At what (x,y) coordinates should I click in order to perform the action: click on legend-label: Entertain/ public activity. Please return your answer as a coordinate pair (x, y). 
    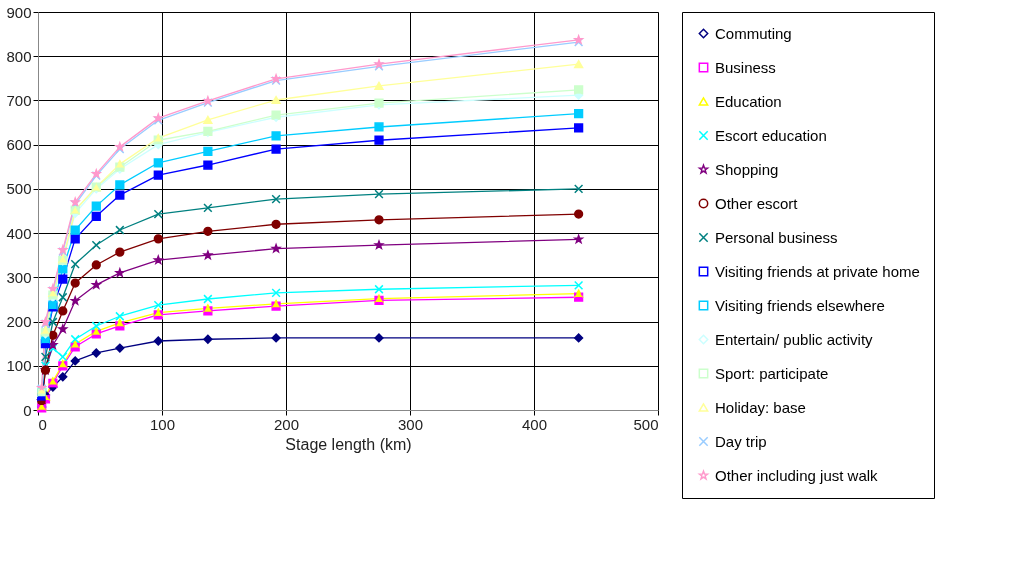
    Looking at the image, I should click on (794, 339).